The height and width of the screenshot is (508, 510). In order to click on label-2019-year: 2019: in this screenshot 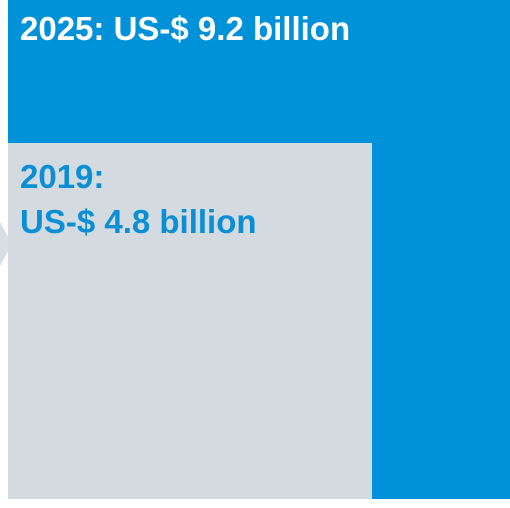, I will do `click(62, 176)`.